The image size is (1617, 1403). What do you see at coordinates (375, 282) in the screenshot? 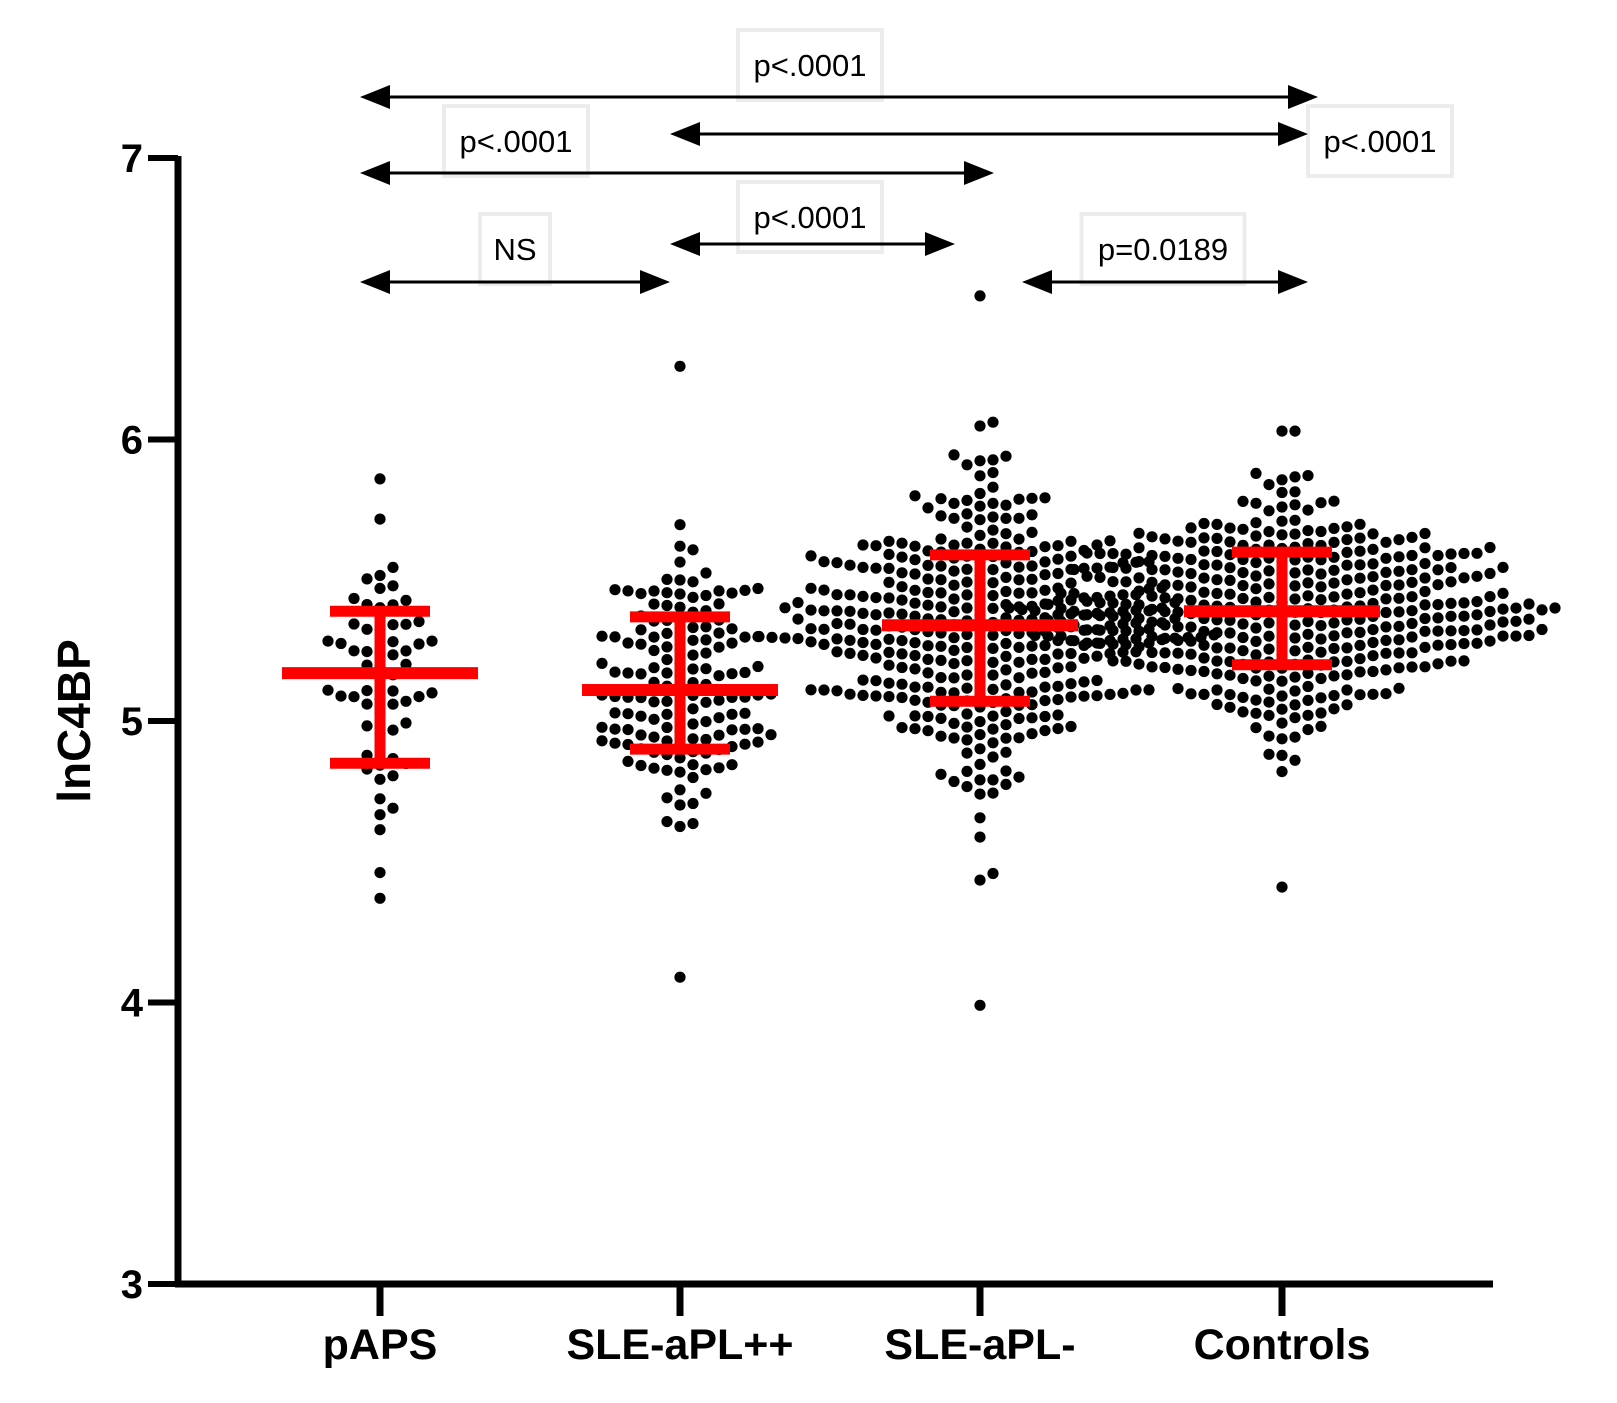
I see `arrow-head` at bounding box center [375, 282].